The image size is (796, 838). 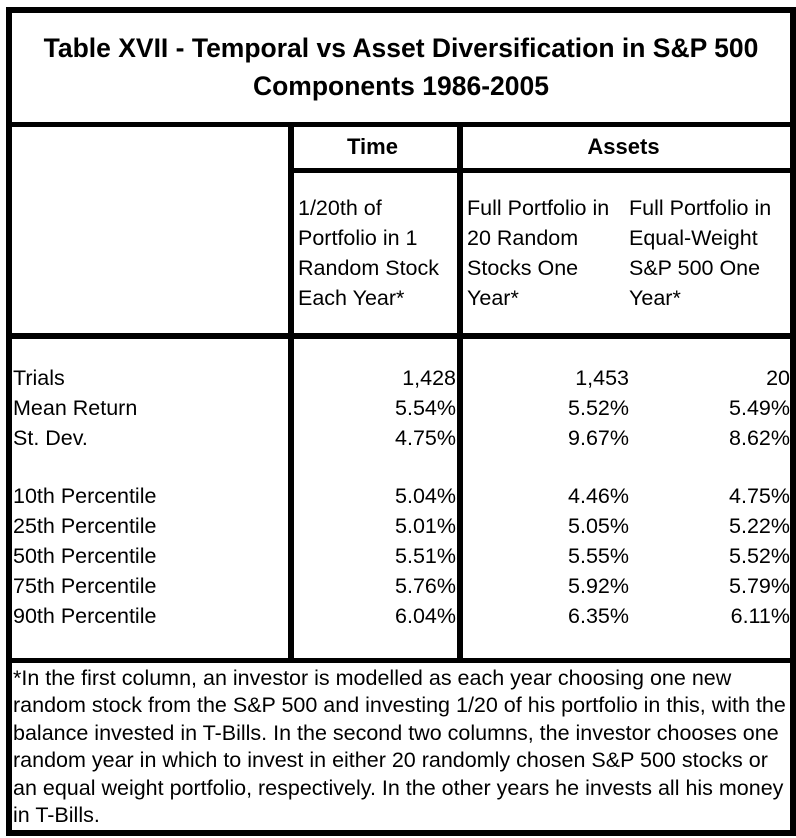 I want to click on cell-value: 8.62%, so click(x=759, y=438).